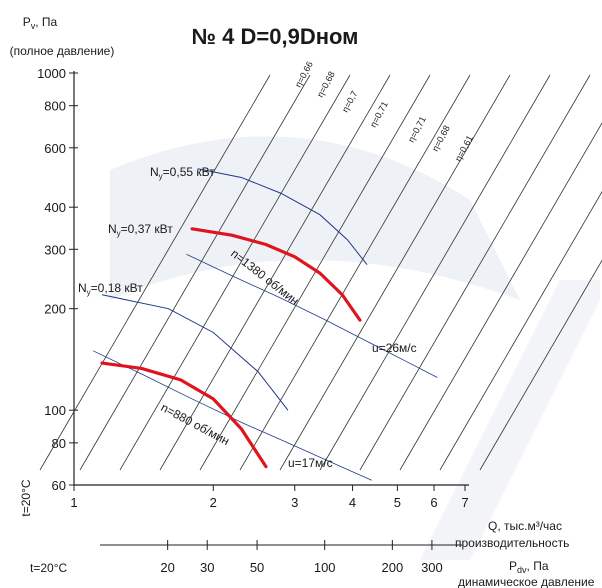 The image size is (602, 588). Describe the element at coordinates (525, 526) in the screenshot. I see `x-axis-label: Q, тыс.м³/час` at that location.